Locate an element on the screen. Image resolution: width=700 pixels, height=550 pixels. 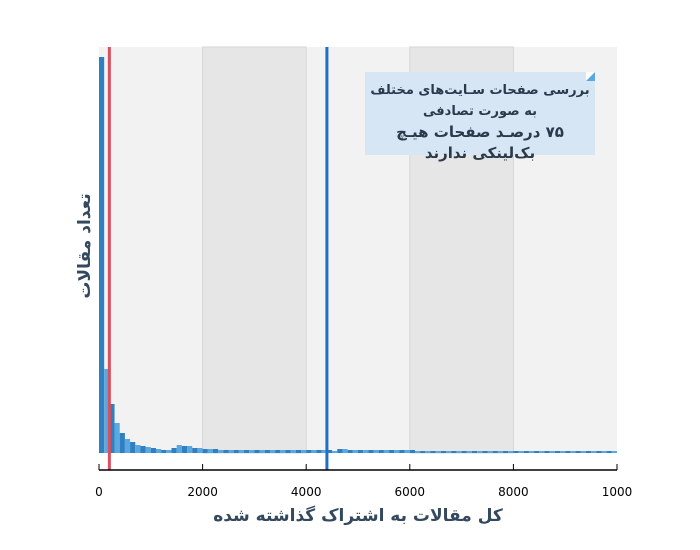
shaded-band is located at coordinates (254, 250).